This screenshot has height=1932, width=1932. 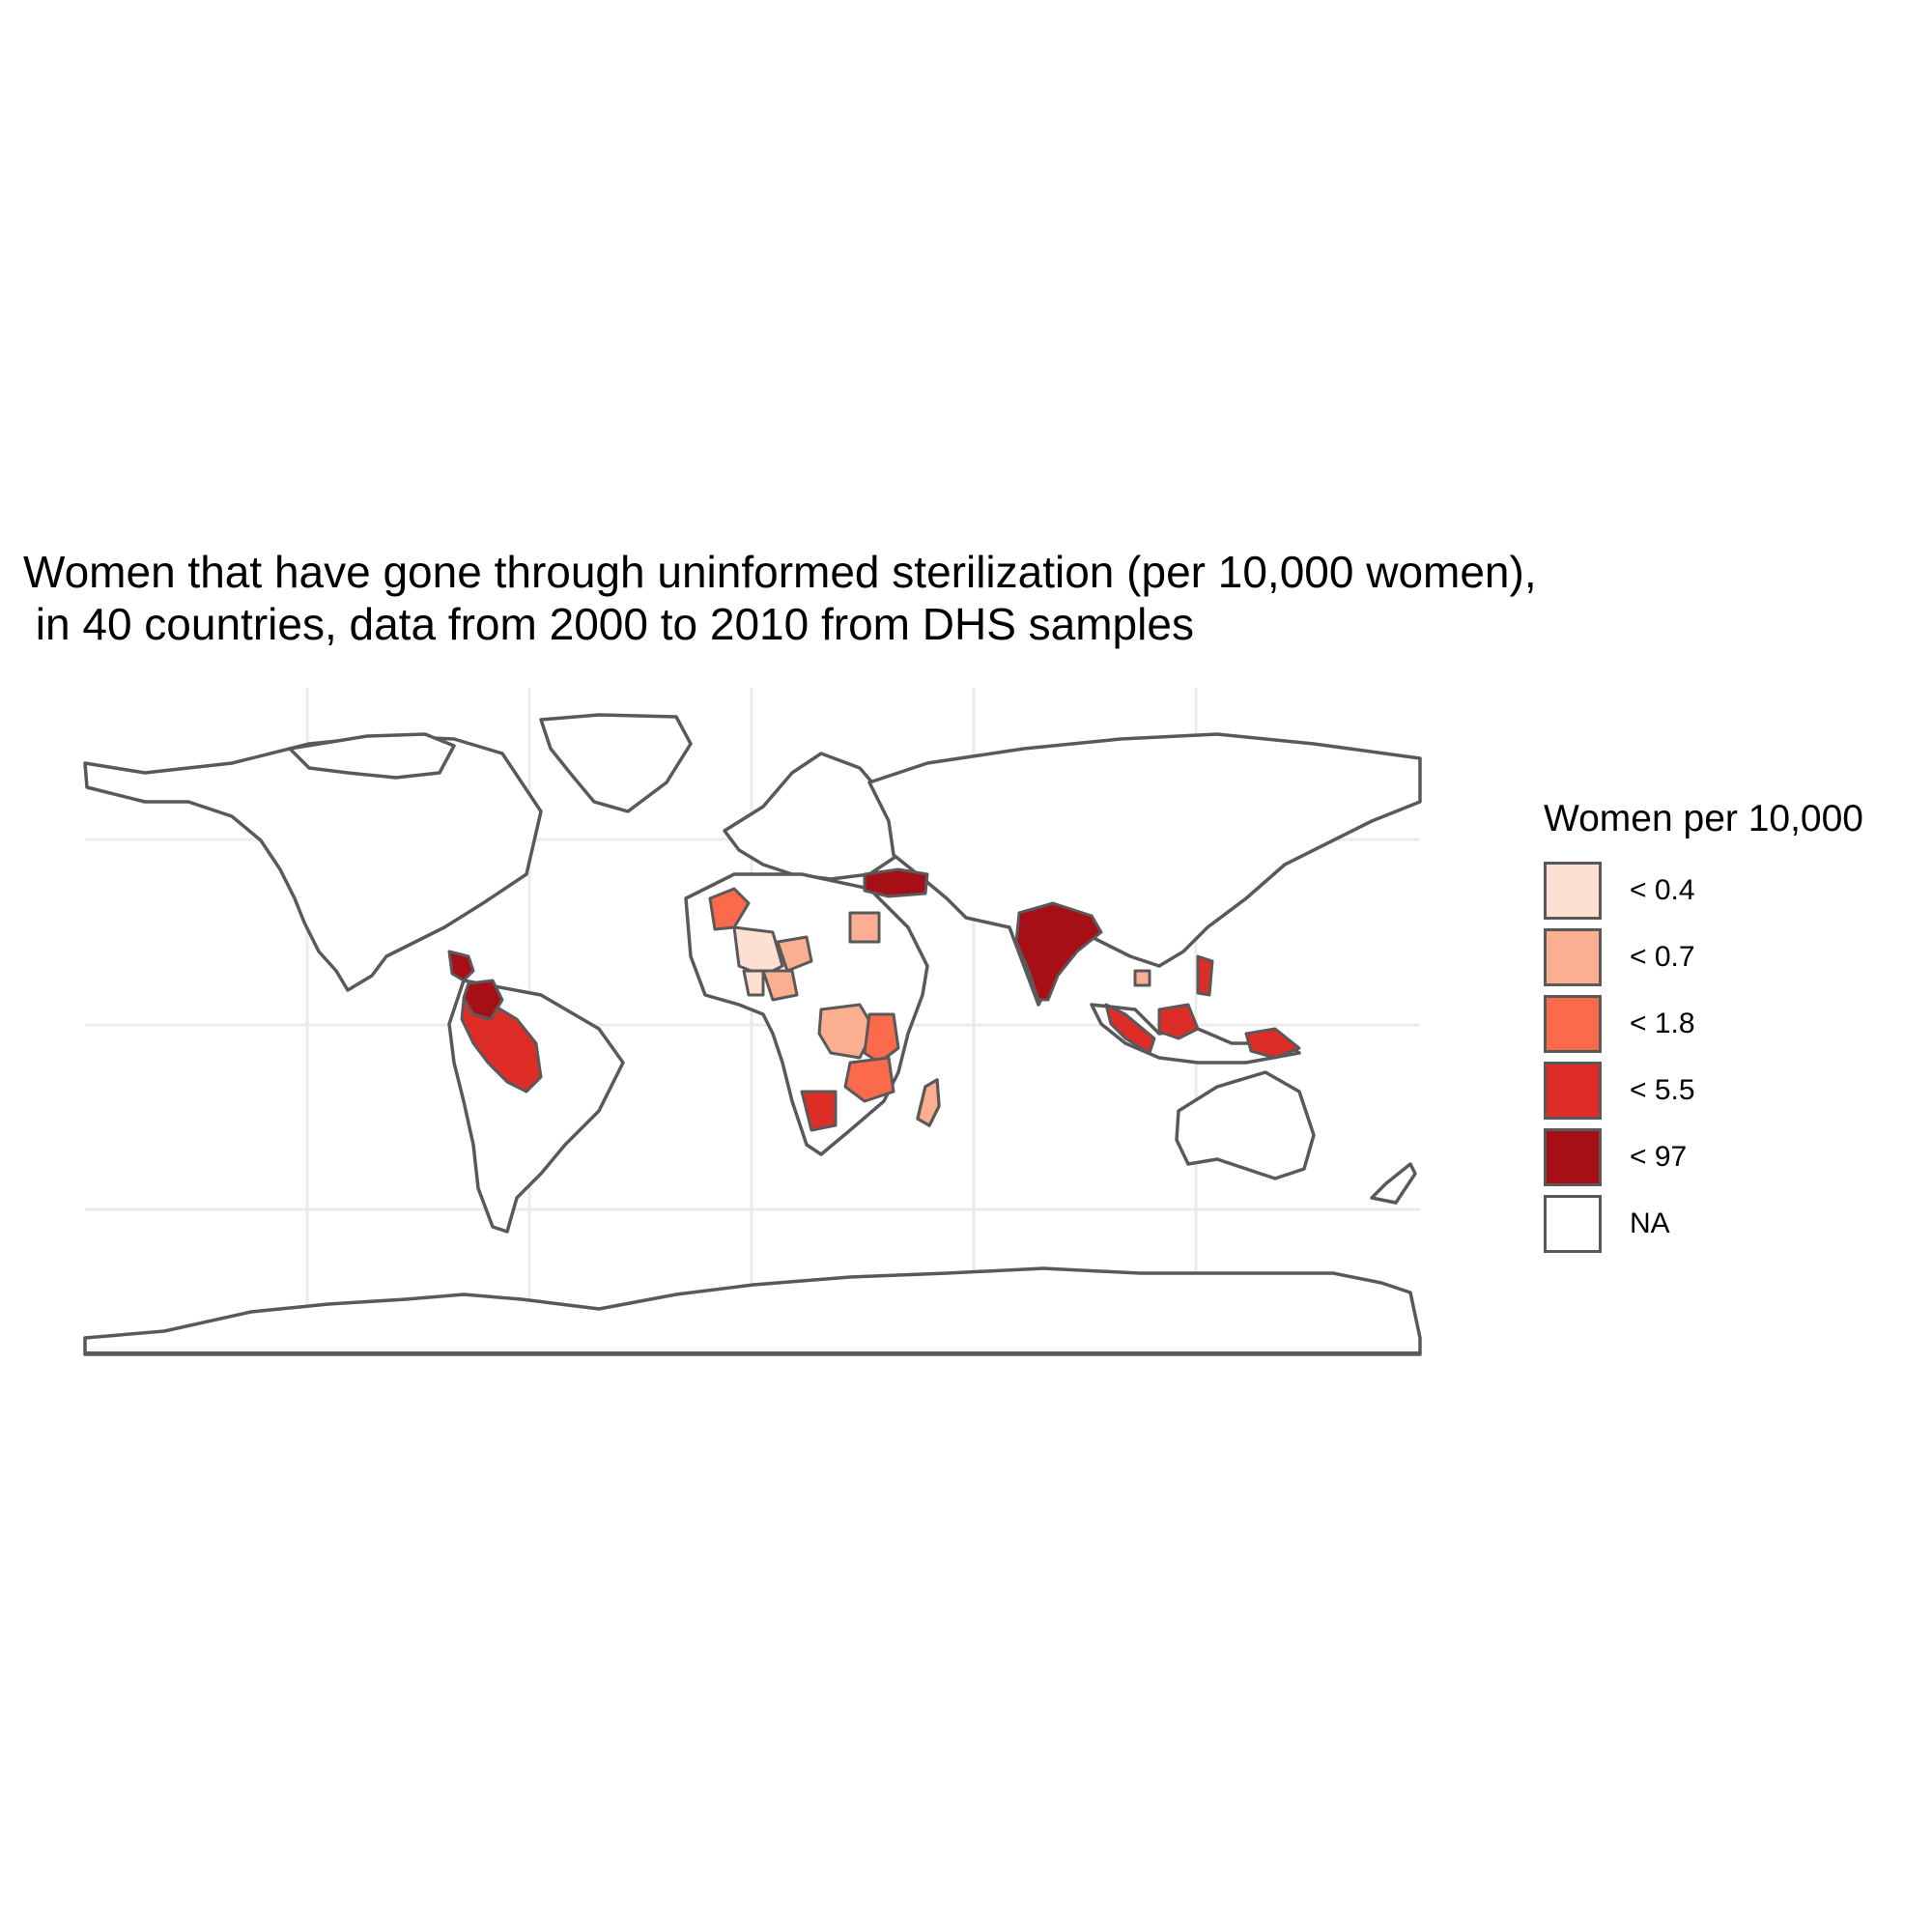 What do you see at coordinates (780, 985) in the screenshot?
I see `country-nigeria` at bounding box center [780, 985].